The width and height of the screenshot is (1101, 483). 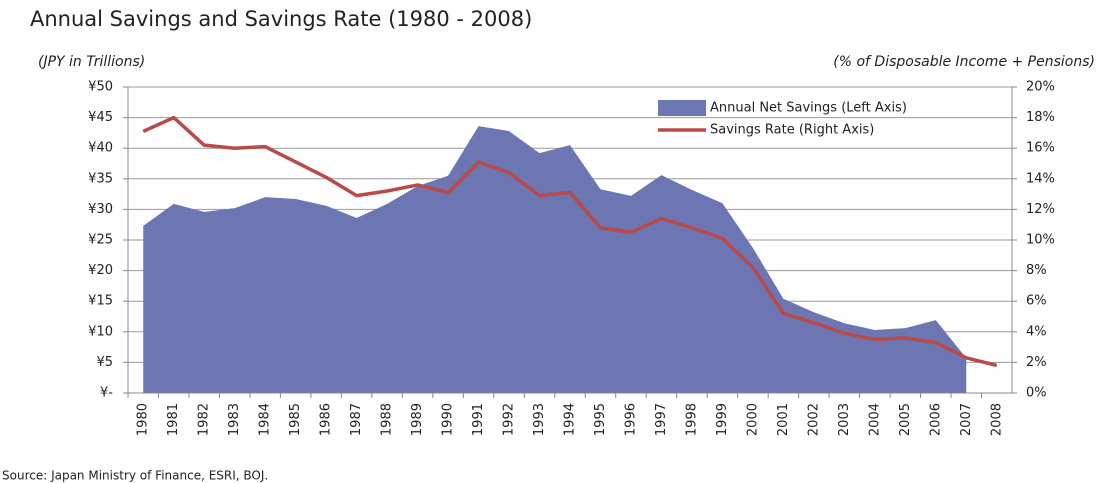 What do you see at coordinates (630, 419) in the screenshot?
I see `x-tick-label: 1996` at bounding box center [630, 419].